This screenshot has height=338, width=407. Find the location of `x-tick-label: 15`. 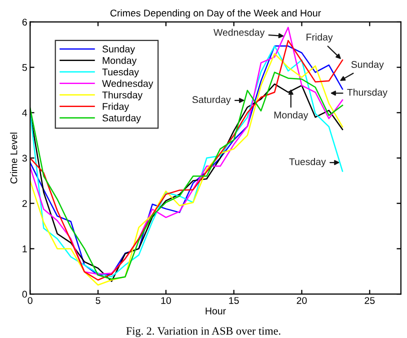

x-tick-label: 15 is located at coordinates (234, 300).